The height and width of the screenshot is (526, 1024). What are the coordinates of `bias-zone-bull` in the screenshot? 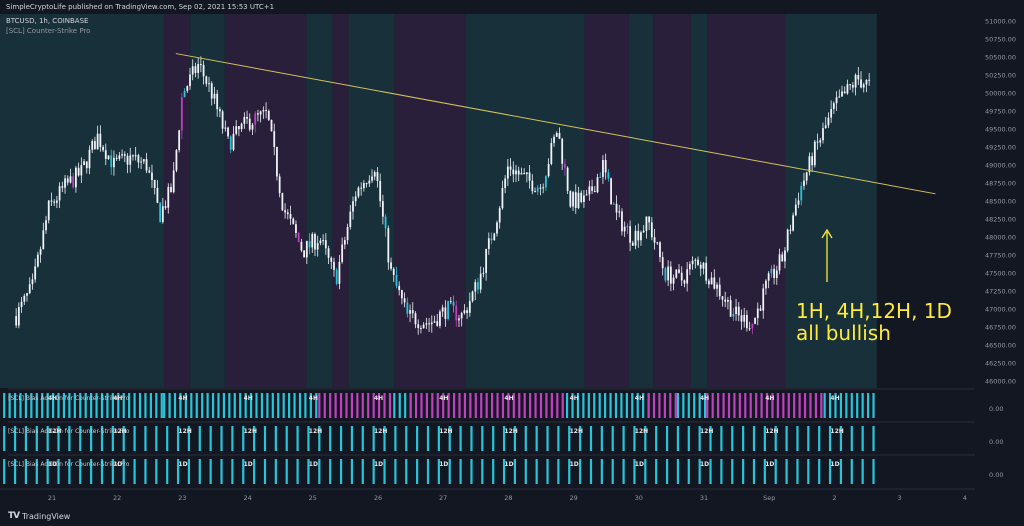 It's located at (831, 201).